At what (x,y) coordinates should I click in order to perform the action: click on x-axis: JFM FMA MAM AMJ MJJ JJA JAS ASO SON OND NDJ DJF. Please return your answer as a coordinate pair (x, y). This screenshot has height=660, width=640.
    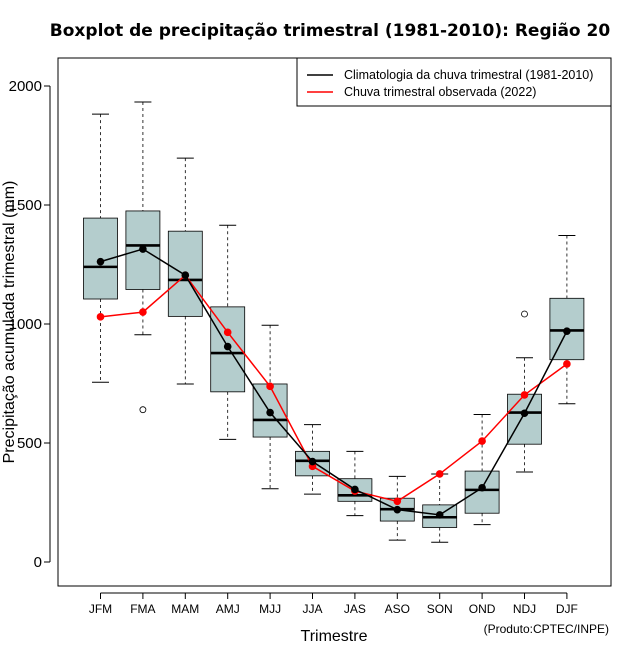
    Looking at the image, I should click on (333, 604).